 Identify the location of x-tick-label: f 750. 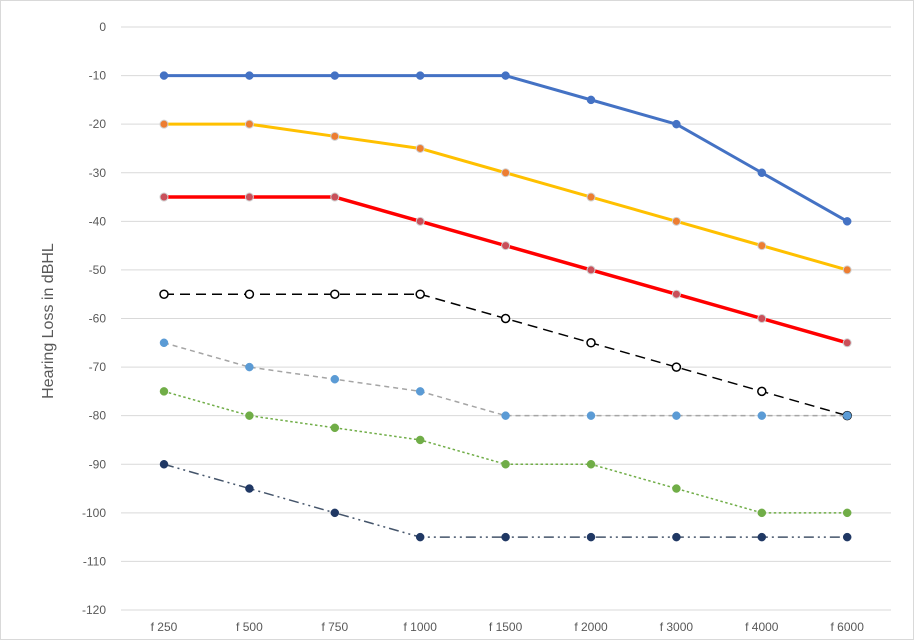
(334, 627).